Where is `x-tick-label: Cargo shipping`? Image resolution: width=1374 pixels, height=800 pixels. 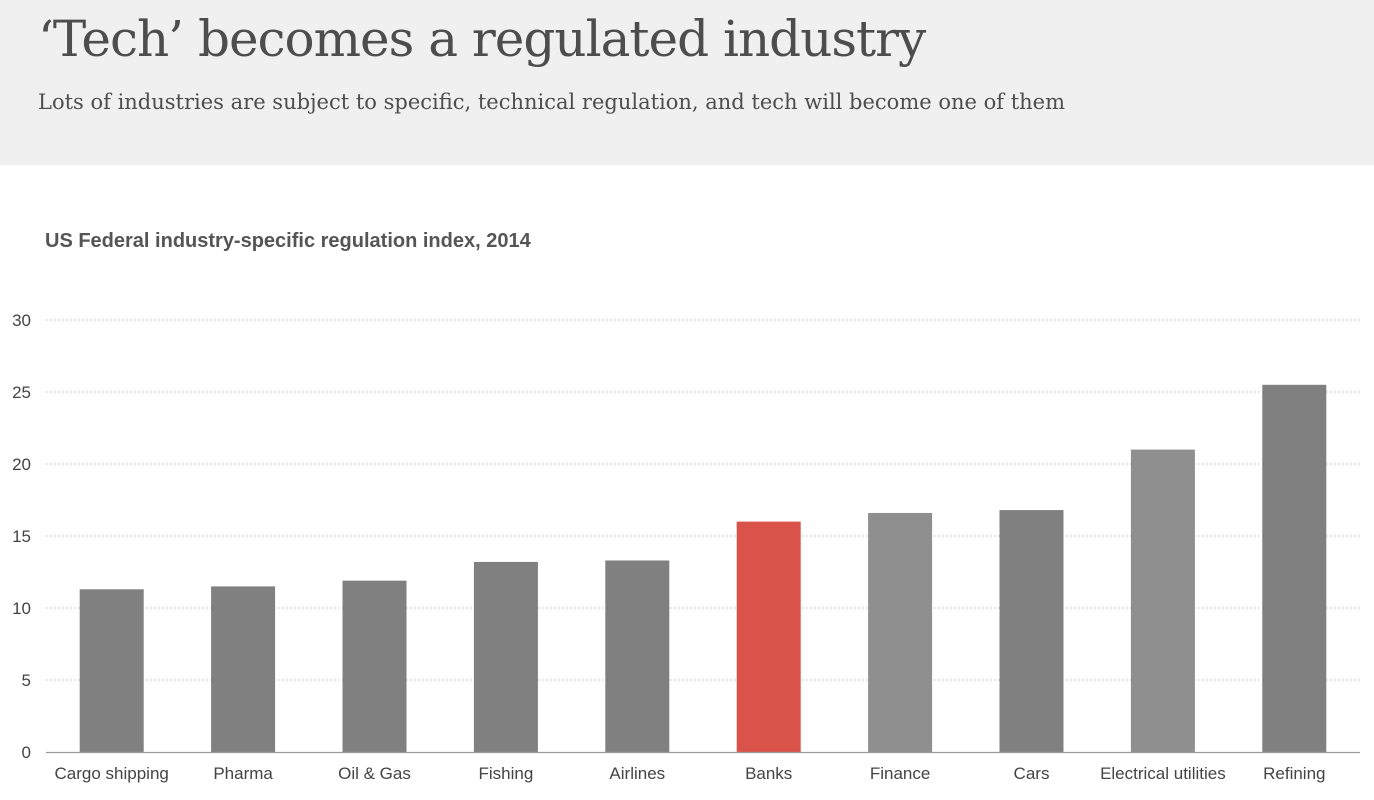 x-tick-label: Cargo shipping is located at coordinates (112, 773).